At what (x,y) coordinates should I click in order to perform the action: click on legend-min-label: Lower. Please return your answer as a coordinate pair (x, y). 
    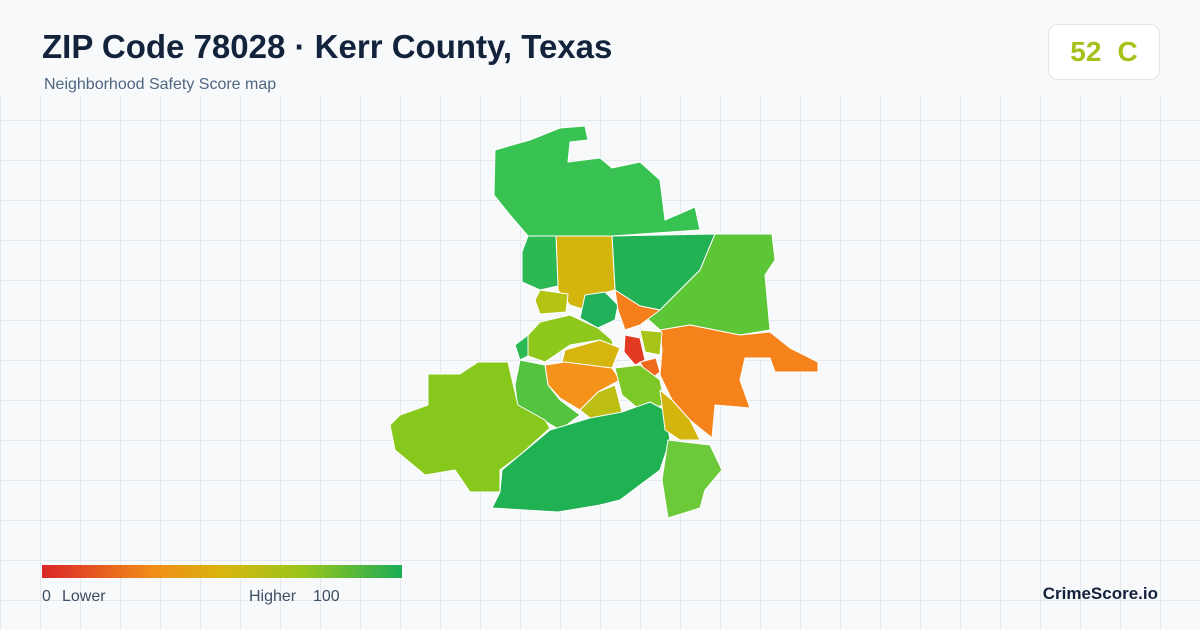
    Looking at the image, I should click on (84, 596).